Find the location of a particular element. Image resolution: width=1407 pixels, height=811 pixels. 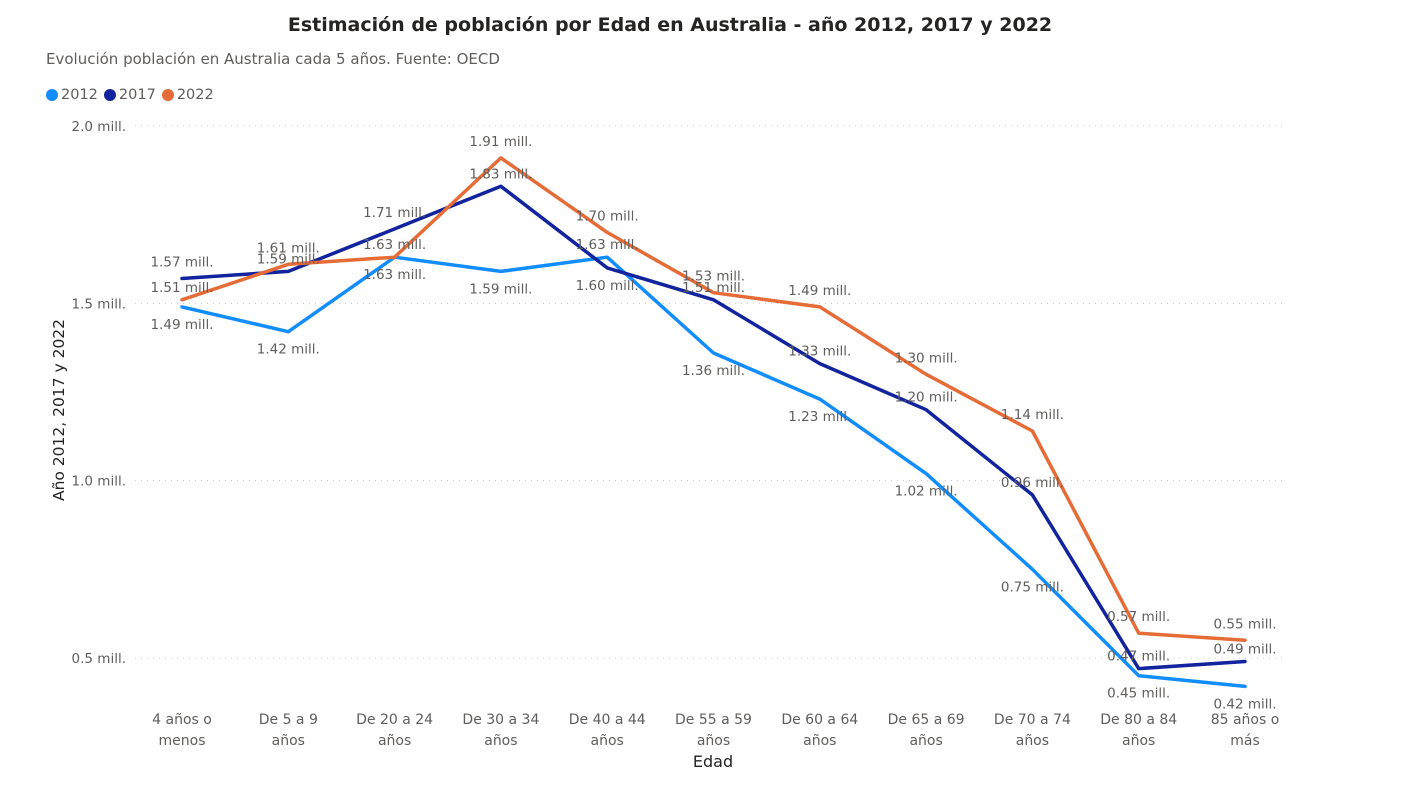

data-label-2017: 1.20 mill. is located at coordinates (926, 398).